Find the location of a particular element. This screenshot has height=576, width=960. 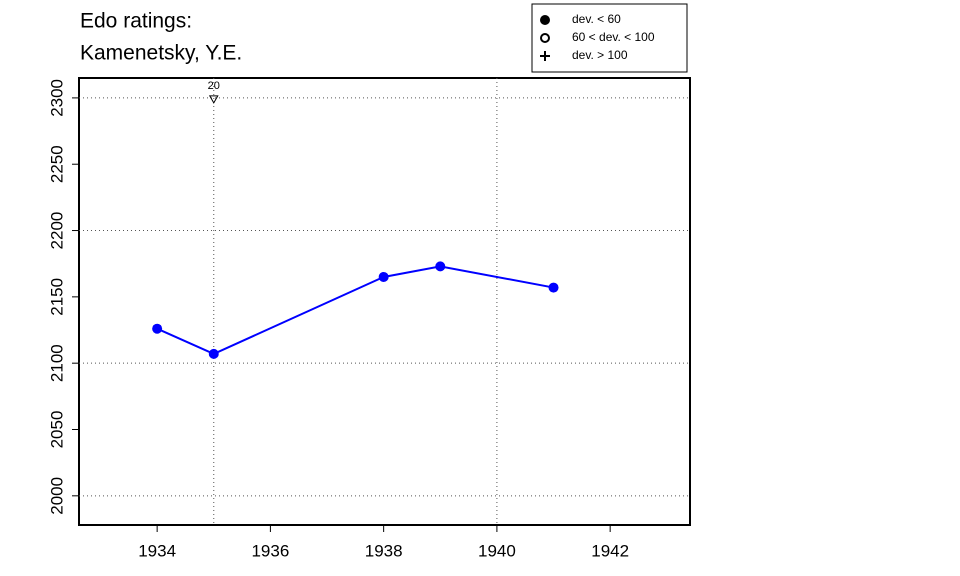

y-tick-label: 2300 is located at coordinates (56, 98).